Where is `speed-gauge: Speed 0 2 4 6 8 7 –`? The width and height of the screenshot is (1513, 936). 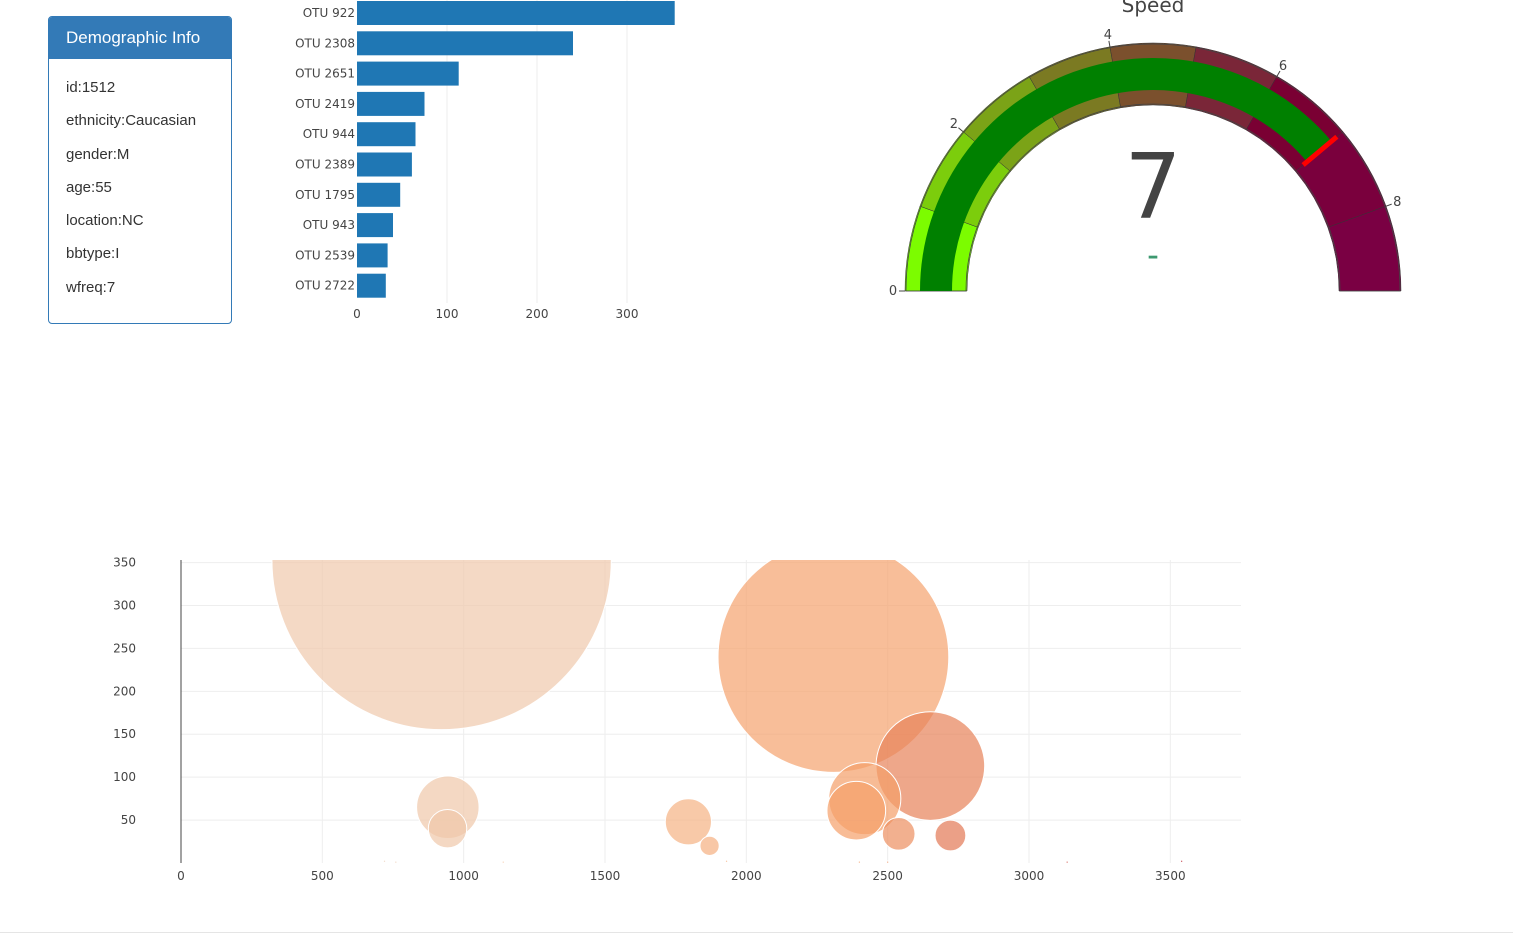
speed-gauge: Speed 0 2 4 6 8 7 – is located at coordinates (1145, 149).